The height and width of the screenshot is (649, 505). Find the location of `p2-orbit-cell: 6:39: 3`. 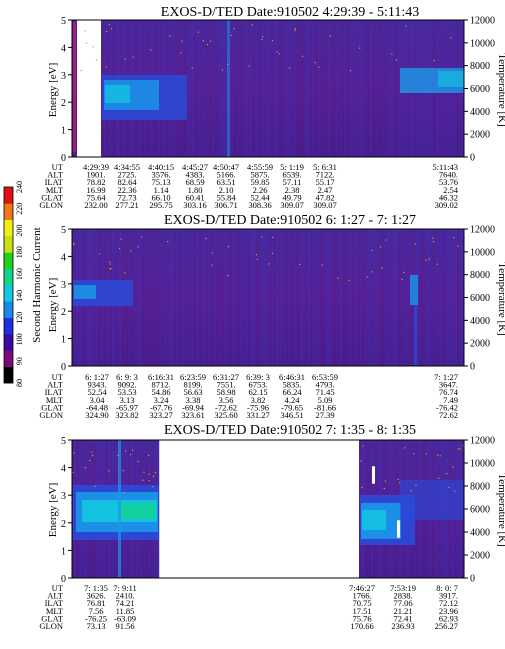

p2-orbit-cell: 6:39: 3 is located at coordinates (258, 377).